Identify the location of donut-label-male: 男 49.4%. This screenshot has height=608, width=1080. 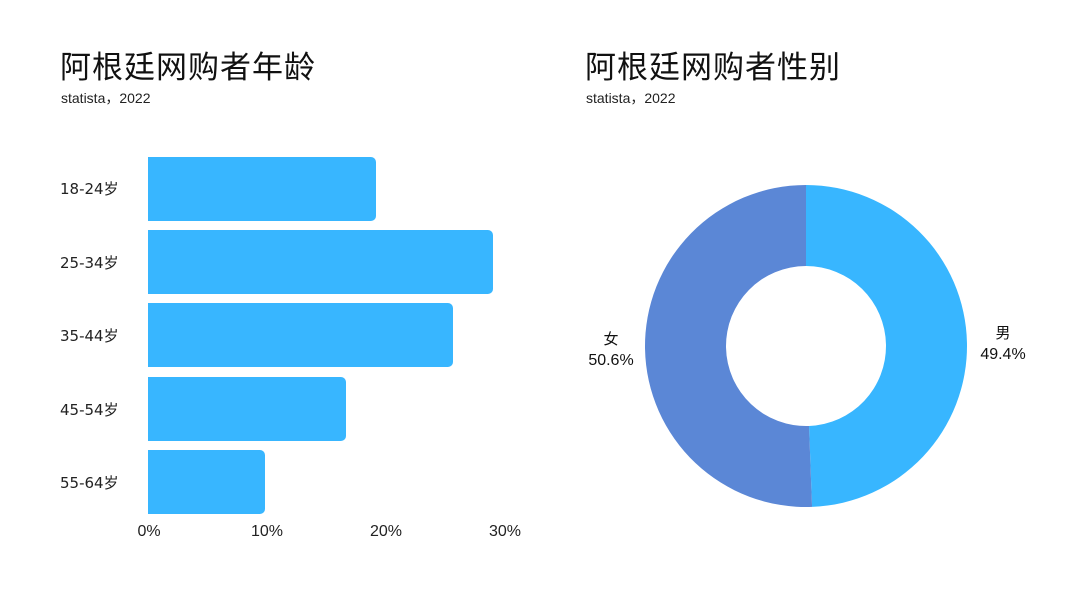
(1003, 344).